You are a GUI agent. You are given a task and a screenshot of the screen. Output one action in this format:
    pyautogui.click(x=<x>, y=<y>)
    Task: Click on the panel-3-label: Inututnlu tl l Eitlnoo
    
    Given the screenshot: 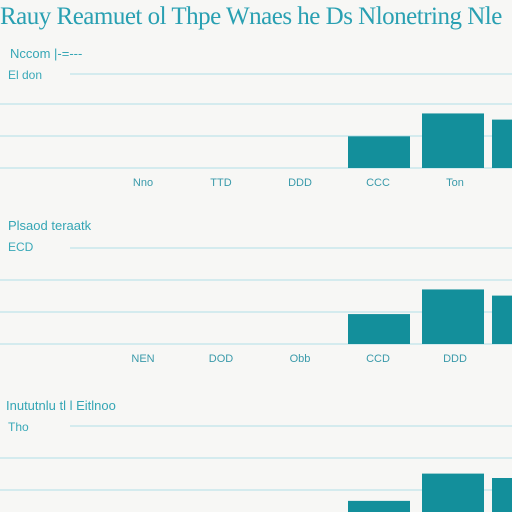 What is the action you would take?
    pyautogui.click(x=61, y=405)
    